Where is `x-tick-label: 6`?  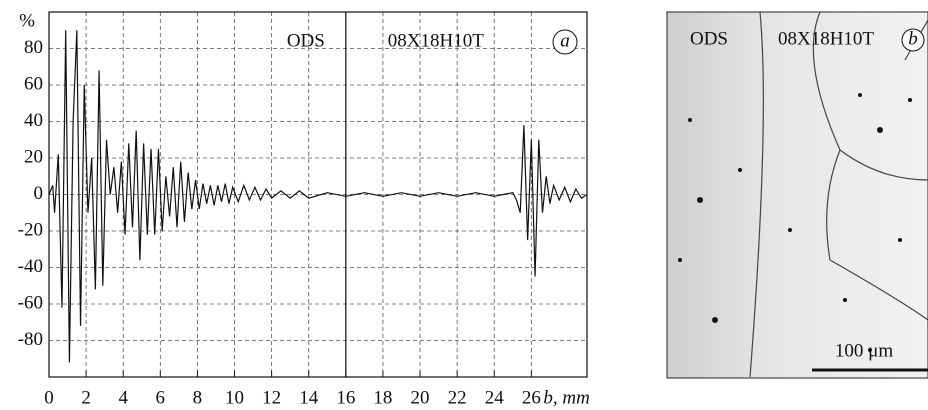 x-tick-label: 6 is located at coordinates (161, 397).